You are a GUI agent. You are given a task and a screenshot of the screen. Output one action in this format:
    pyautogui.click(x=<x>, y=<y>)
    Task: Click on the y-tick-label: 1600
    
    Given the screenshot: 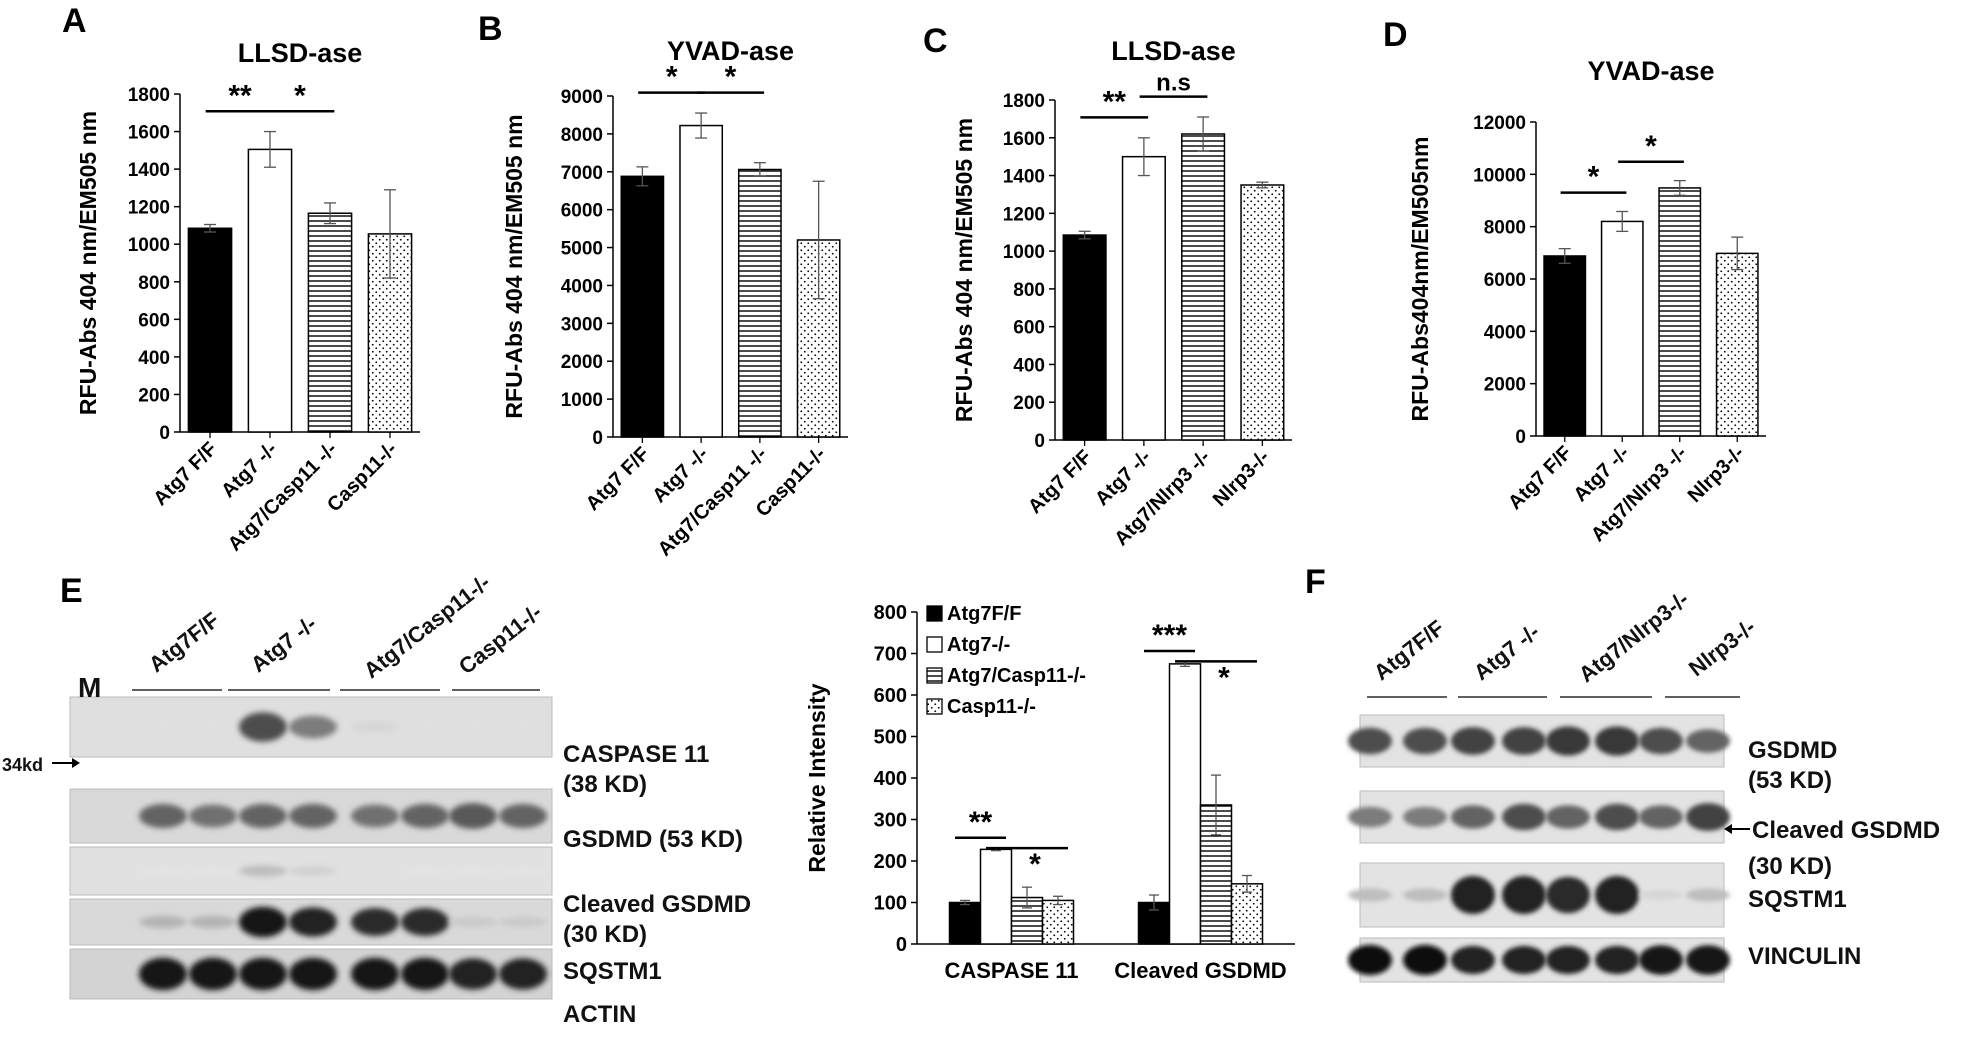 What is the action you would take?
    pyautogui.click(x=1024, y=139)
    